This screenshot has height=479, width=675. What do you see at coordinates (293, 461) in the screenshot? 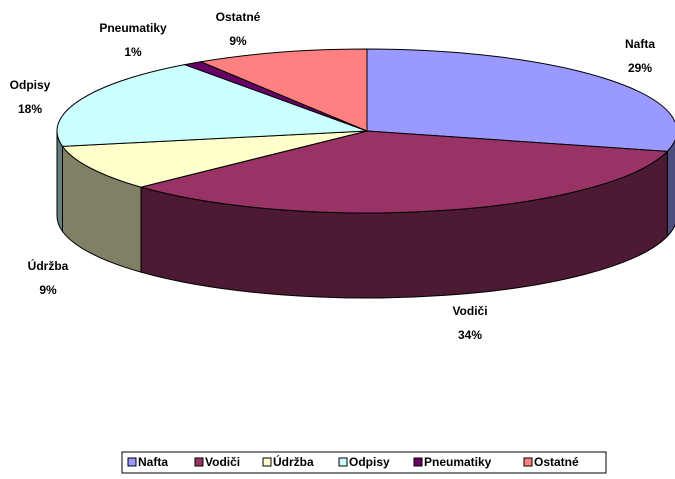
I see `legend-label: Údržba` at bounding box center [293, 461].